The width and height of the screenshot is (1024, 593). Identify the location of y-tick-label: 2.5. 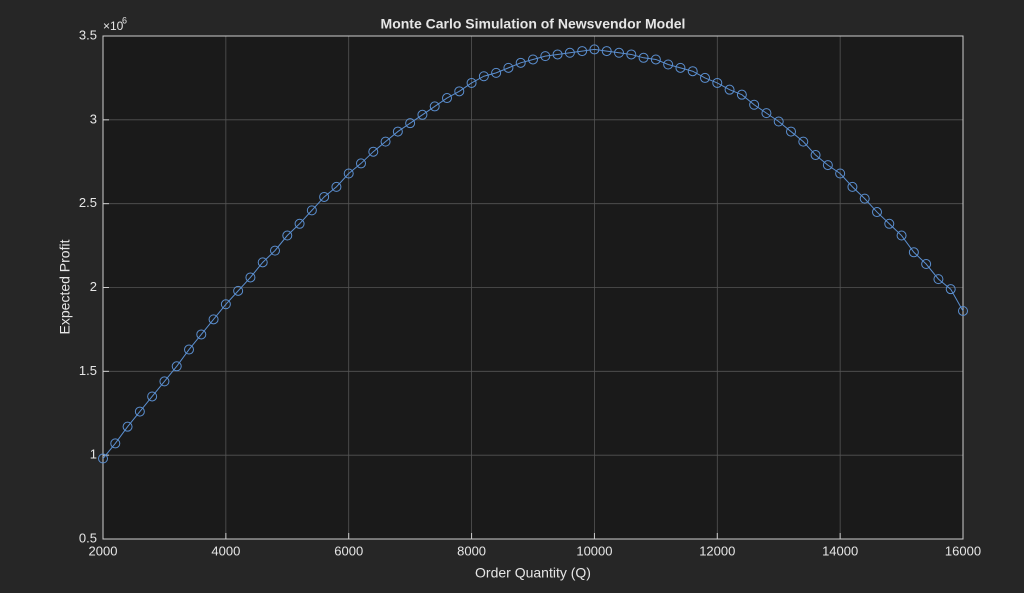
(88, 202).